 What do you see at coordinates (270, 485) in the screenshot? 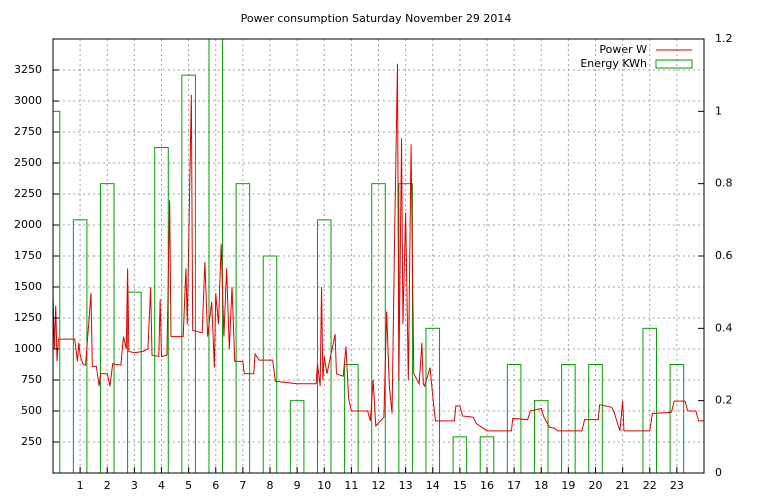
I see `x-tick-label: 8` at bounding box center [270, 485].